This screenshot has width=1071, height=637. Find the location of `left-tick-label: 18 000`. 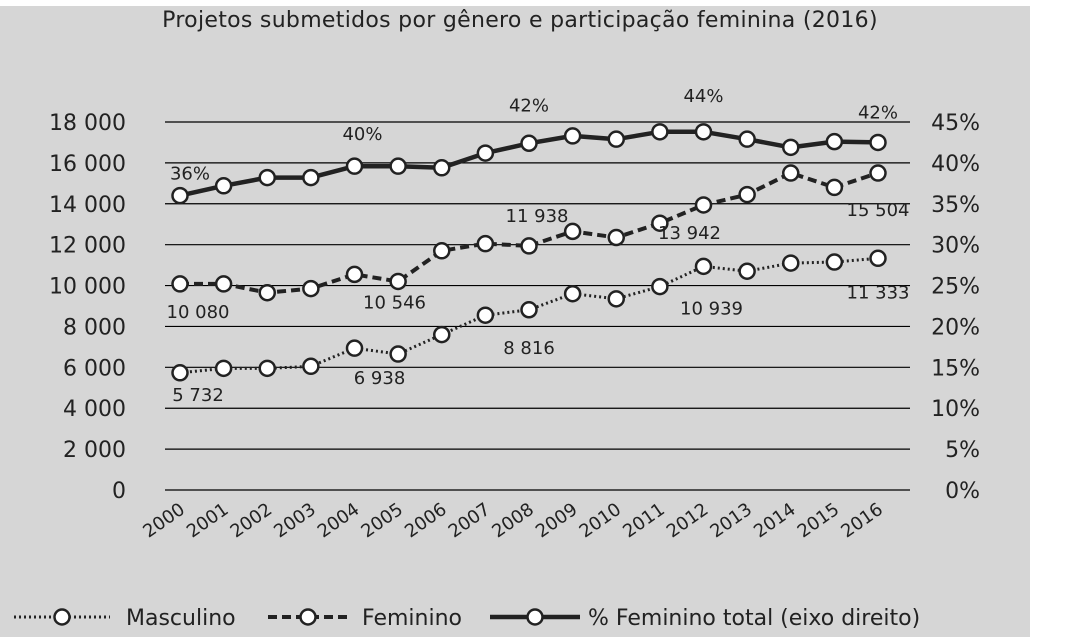

left-tick-label: 18 000 is located at coordinates (87, 123).